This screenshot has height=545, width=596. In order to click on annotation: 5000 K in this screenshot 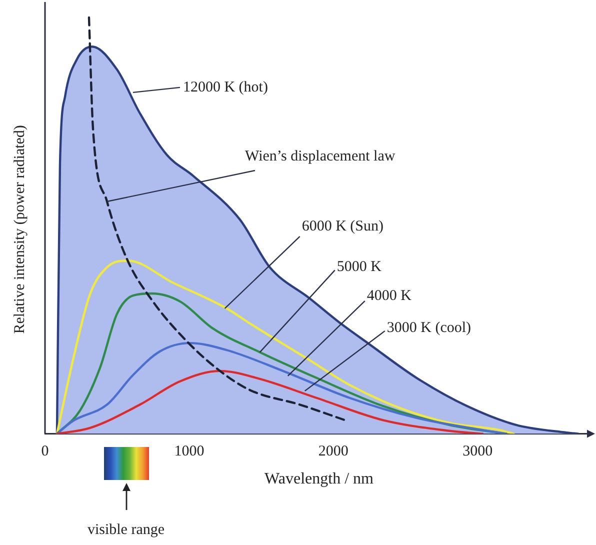, I will do `click(359, 267)`.